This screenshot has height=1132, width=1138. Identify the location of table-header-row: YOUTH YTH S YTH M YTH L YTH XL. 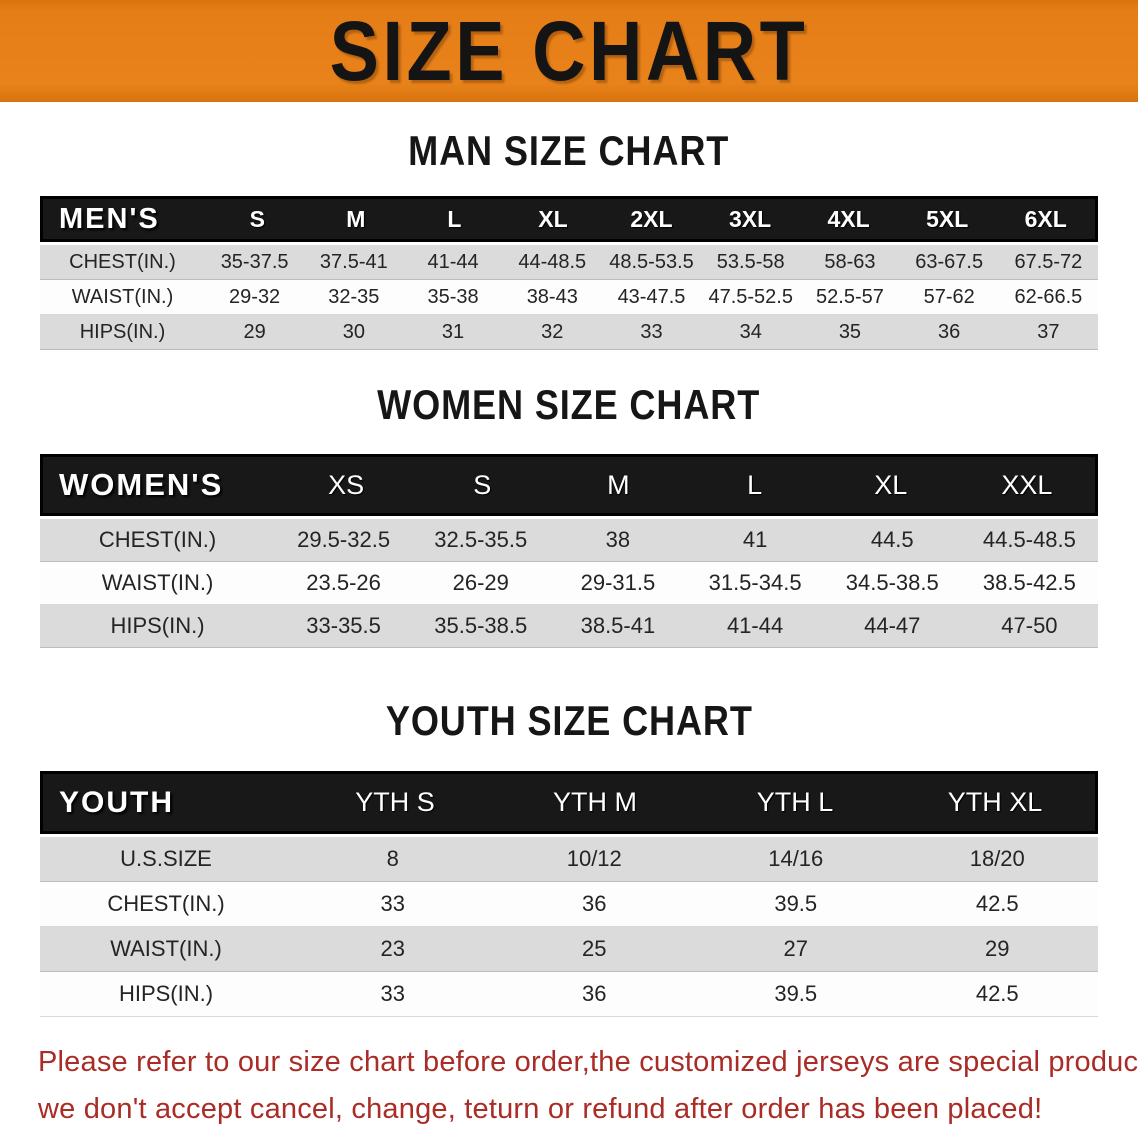
(569, 802).